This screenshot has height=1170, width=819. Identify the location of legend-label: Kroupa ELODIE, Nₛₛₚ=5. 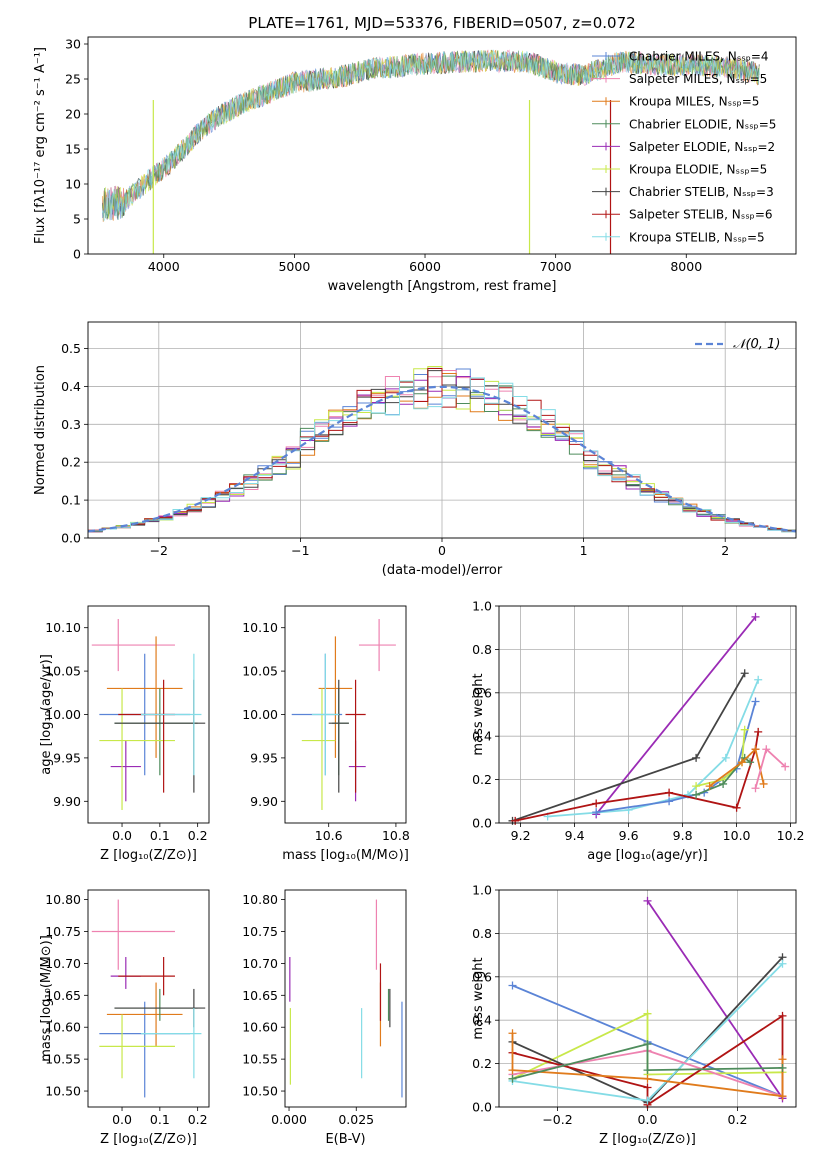
(698, 170).